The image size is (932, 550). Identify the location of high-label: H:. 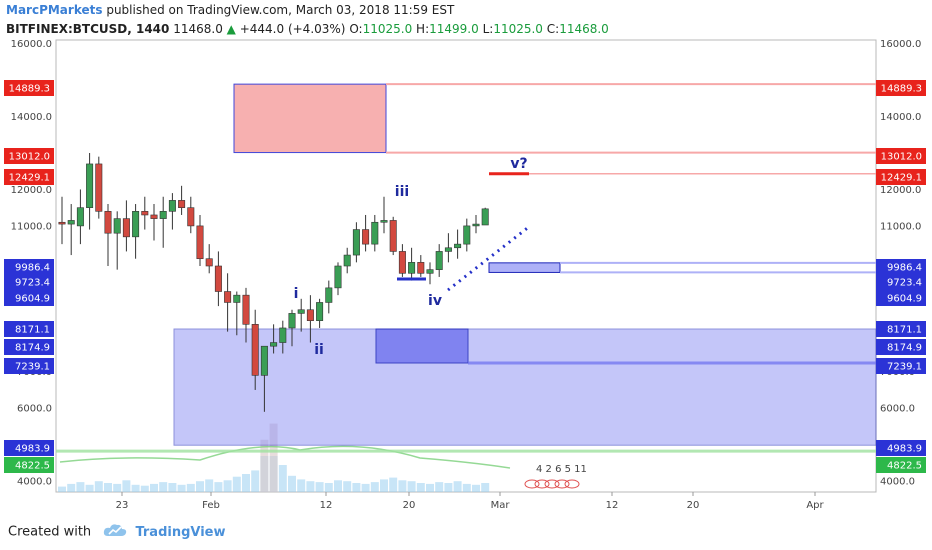
(423, 29).